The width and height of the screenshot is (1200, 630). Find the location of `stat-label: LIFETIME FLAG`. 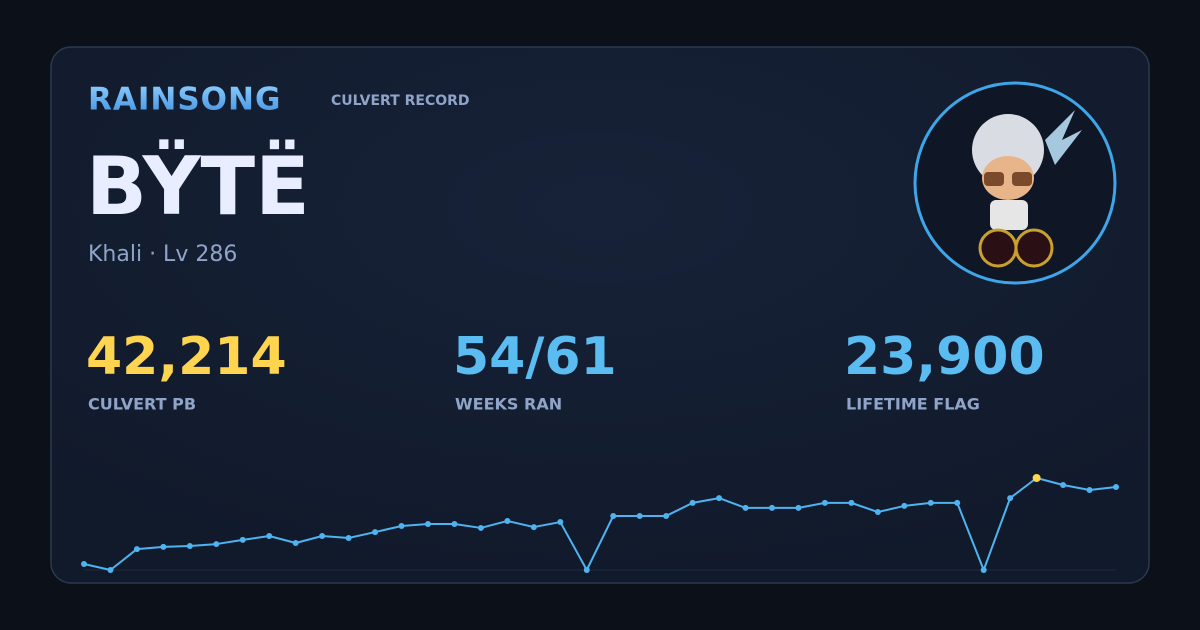

stat-label: LIFETIME FLAG is located at coordinates (913, 404).